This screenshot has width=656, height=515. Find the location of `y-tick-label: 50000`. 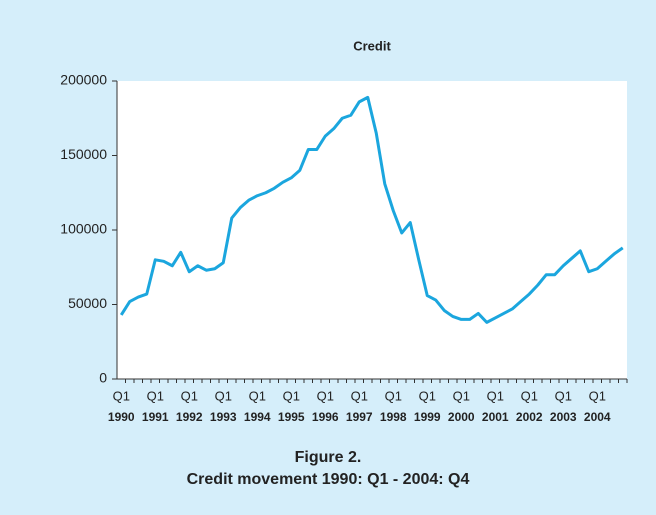

y-tick-label: 50000 is located at coordinates (87, 303).